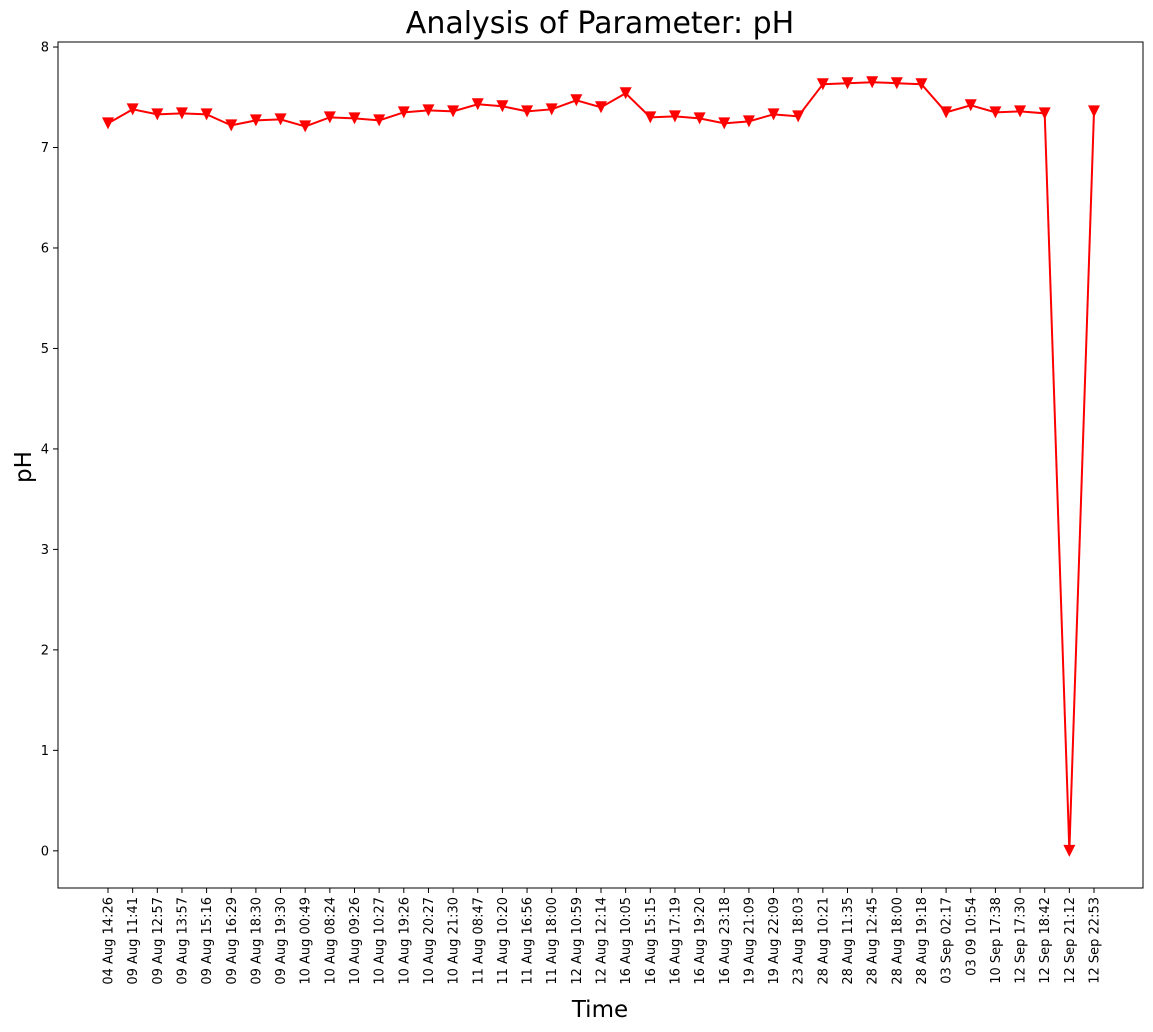  What do you see at coordinates (503, 941) in the screenshot?
I see `x-tick-label: 11 Aug 10:20` at bounding box center [503, 941].